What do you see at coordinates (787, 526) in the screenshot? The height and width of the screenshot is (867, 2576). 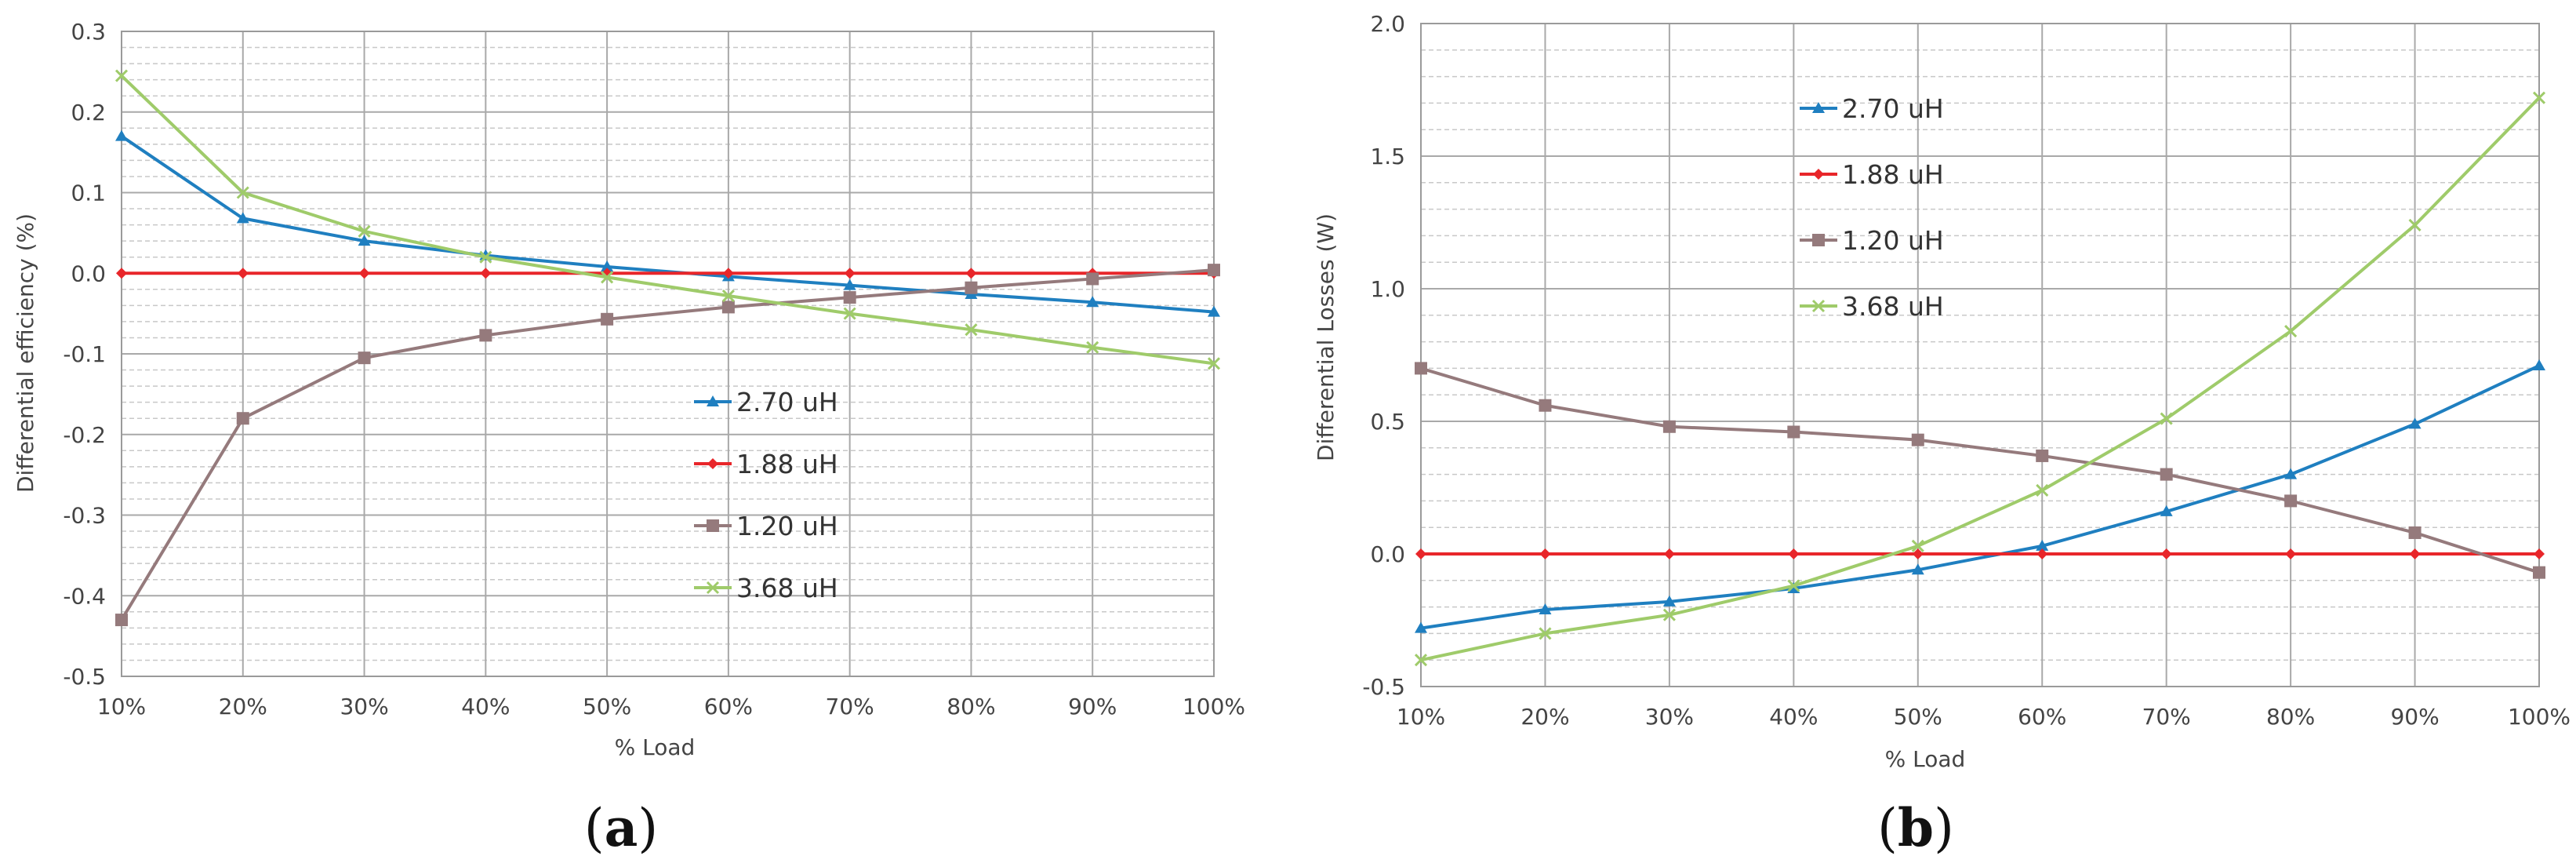 I see `chart-a-legend-label-2: 1.20 uH` at bounding box center [787, 526].